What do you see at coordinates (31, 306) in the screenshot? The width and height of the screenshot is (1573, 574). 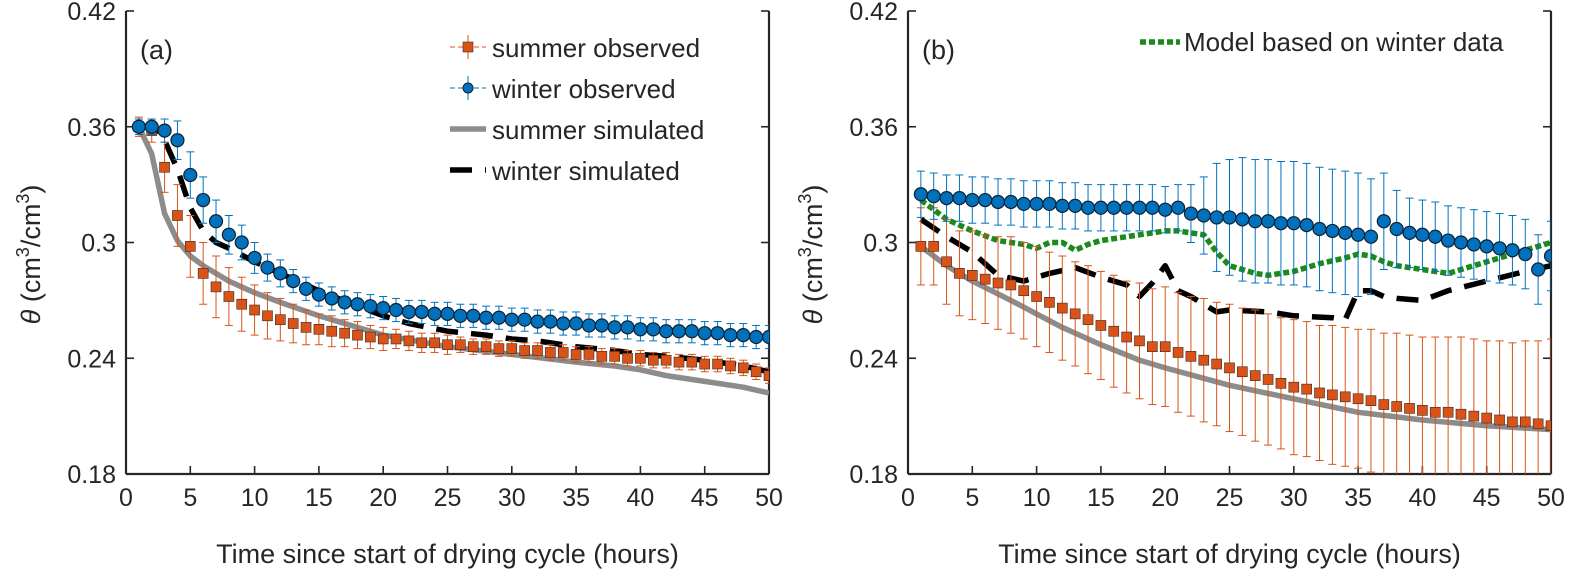 I see `y-axis-label-part` at bounding box center [31, 306].